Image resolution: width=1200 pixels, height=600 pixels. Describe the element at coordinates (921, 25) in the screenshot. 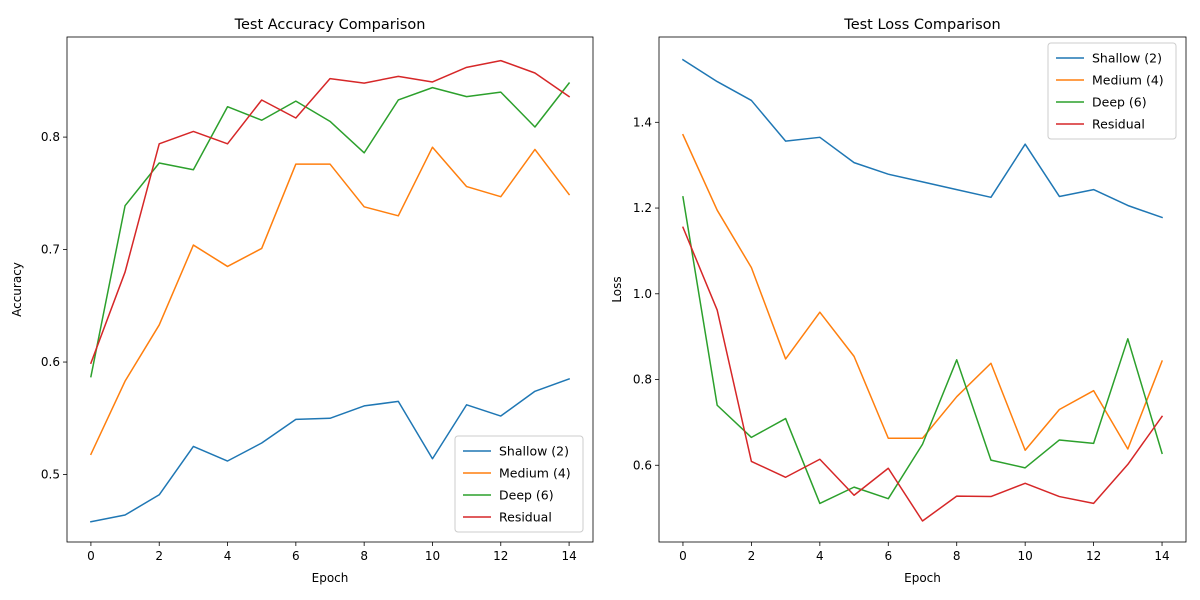

I see `chart-title: Test Loss Comparison` at that location.